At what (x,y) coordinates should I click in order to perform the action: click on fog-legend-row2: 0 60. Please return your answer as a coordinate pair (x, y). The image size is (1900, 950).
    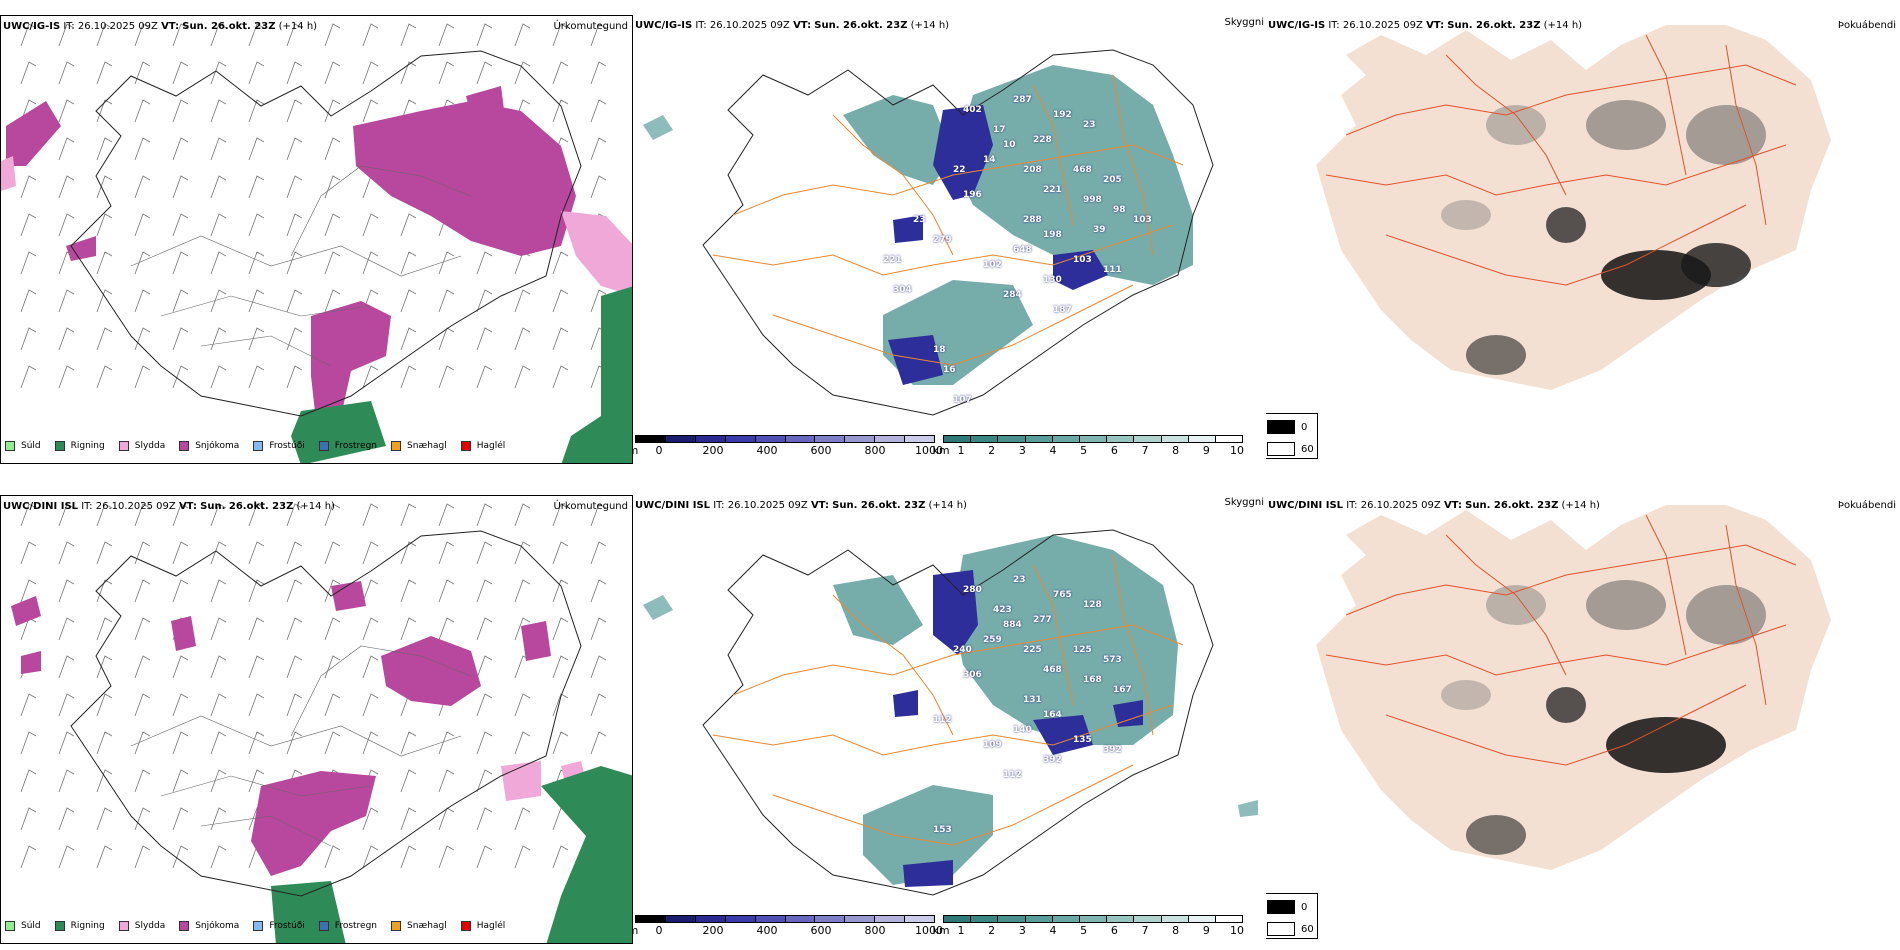
    Looking at the image, I should click on (1292, 916).